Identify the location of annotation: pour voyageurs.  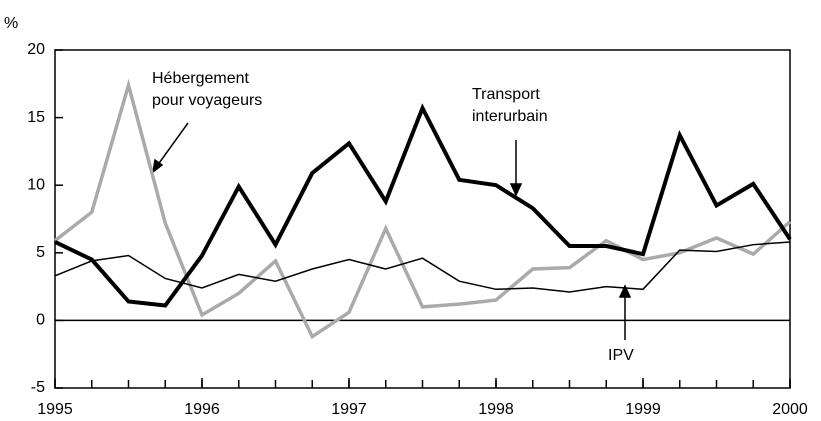
(207, 100).